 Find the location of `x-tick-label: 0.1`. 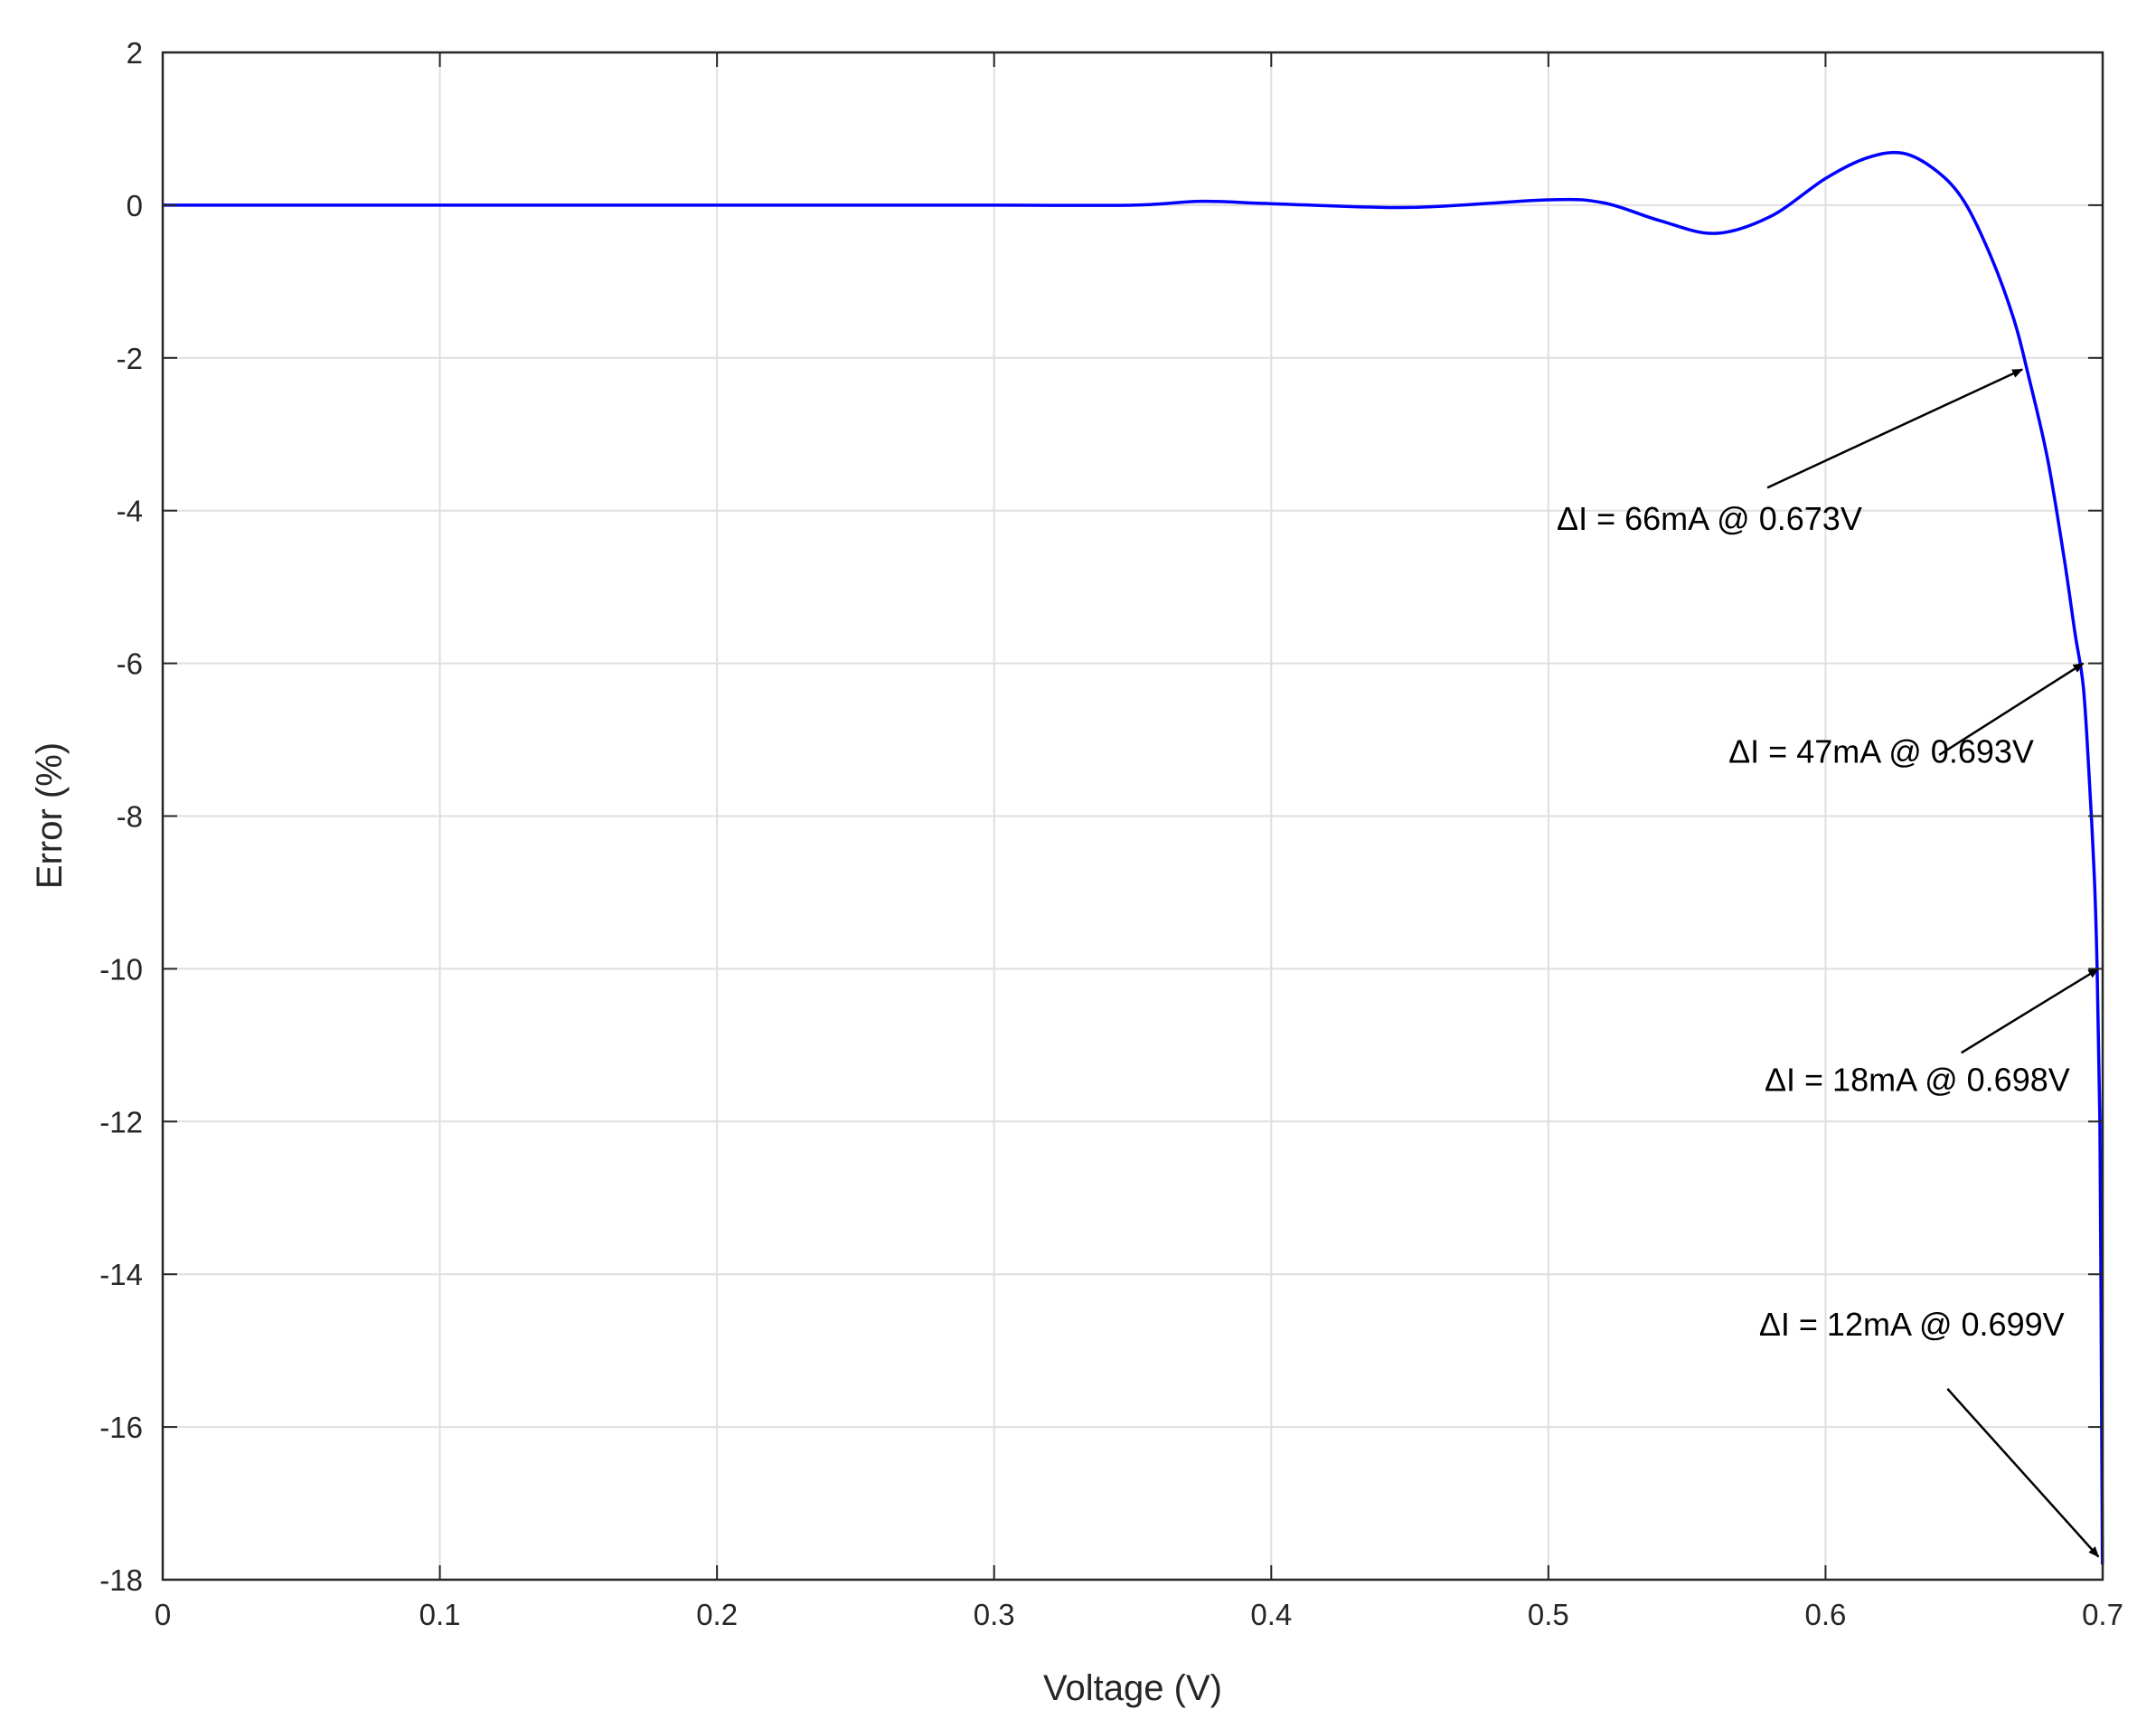

x-tick-label: 0.1 is located at coordinates (440, 1614).